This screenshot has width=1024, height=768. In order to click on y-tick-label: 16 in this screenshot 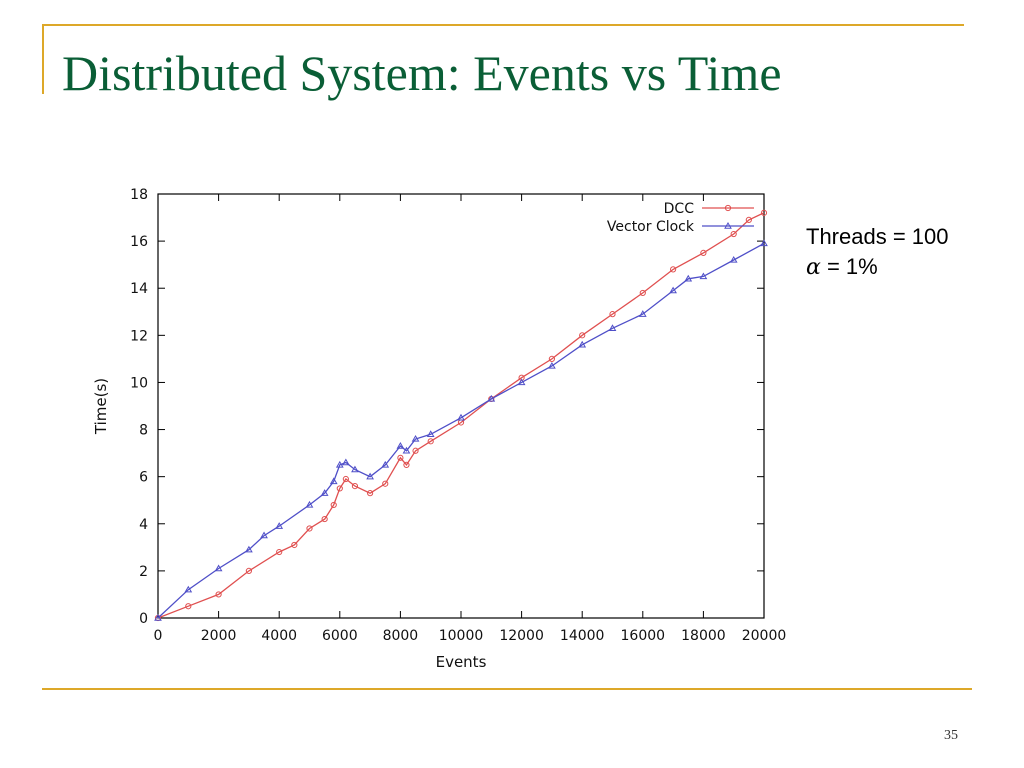, I will do `click(139, 242)`.